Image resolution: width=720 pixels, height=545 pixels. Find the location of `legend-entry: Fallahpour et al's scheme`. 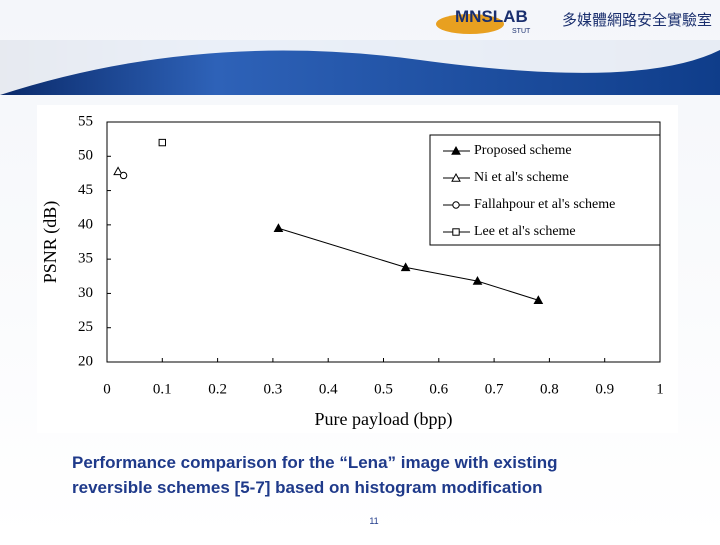

legend-entry: Fallahpour et al's scheme is located at coordinates (544, 204).